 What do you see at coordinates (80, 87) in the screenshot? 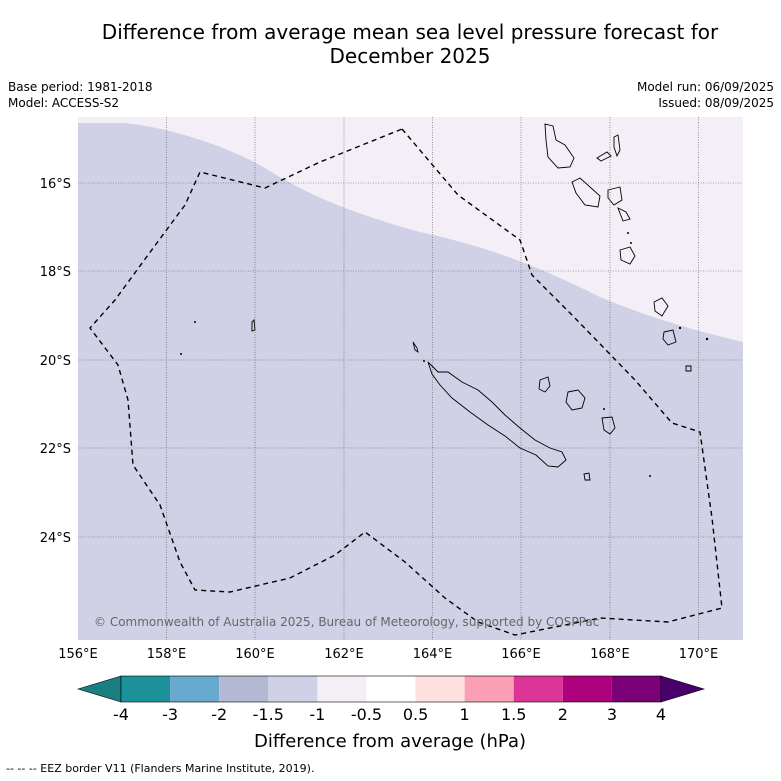
I see `base-period: Base period: 1981-2018` at bounding box center [80, 87].